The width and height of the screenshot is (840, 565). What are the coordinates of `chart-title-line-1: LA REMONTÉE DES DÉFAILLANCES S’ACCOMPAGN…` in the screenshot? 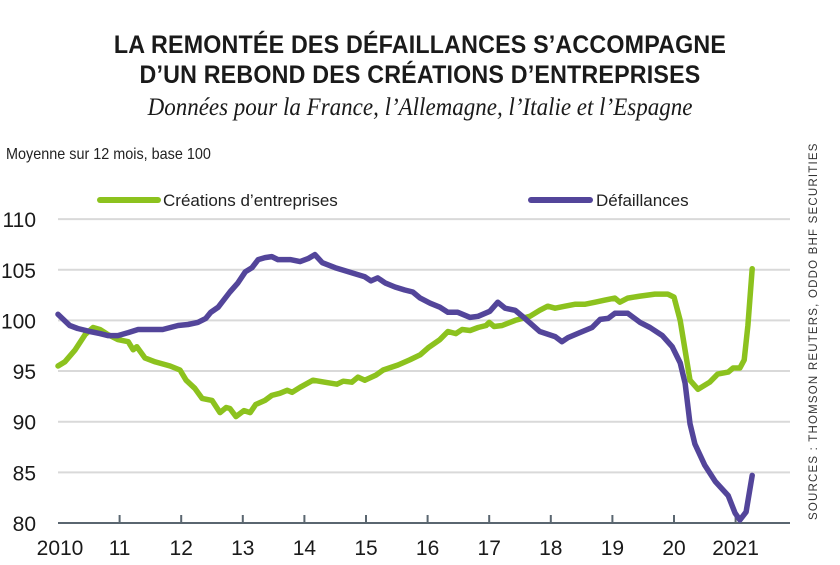 It's located at (420, 45).